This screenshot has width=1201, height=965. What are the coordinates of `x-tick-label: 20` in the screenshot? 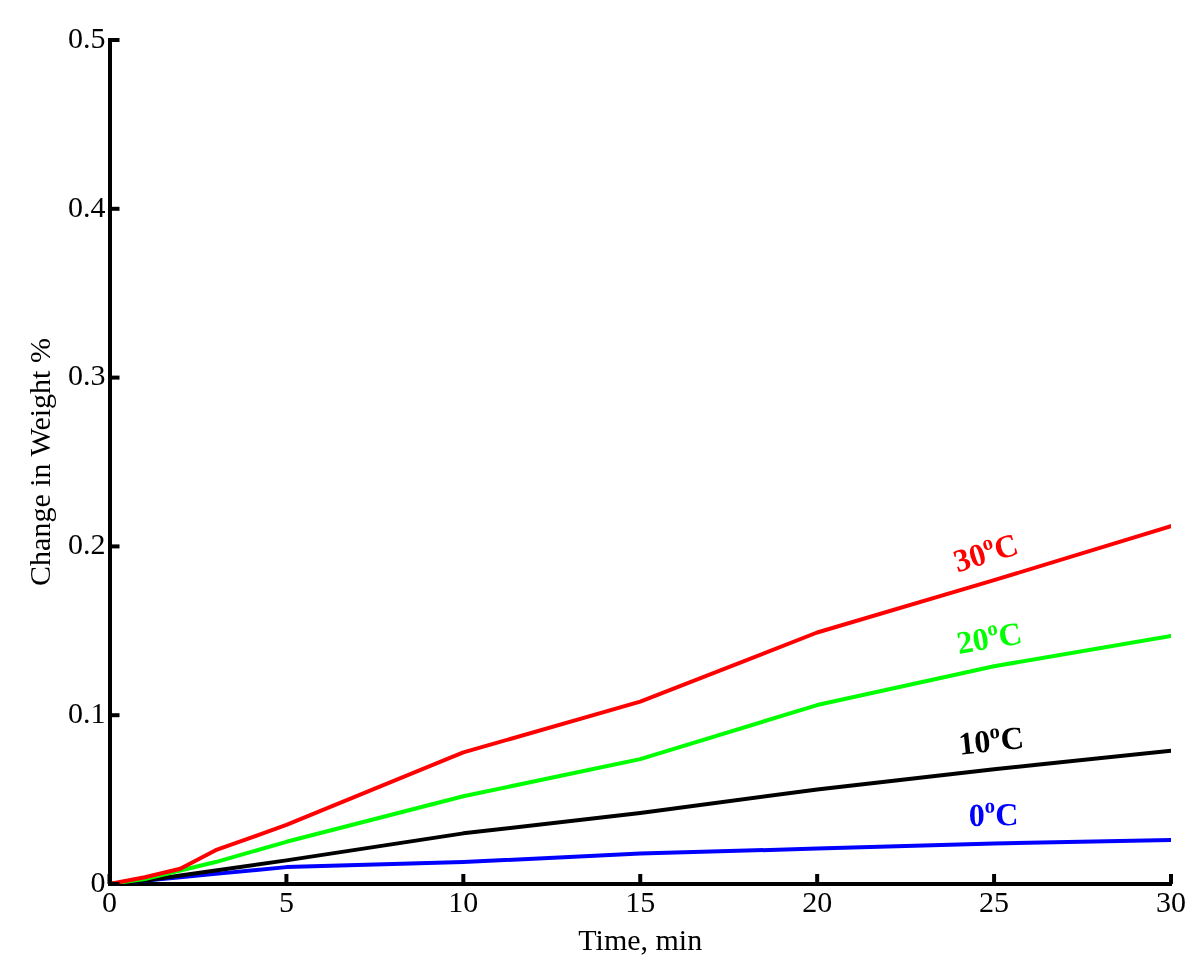 It's located at (817, 901).